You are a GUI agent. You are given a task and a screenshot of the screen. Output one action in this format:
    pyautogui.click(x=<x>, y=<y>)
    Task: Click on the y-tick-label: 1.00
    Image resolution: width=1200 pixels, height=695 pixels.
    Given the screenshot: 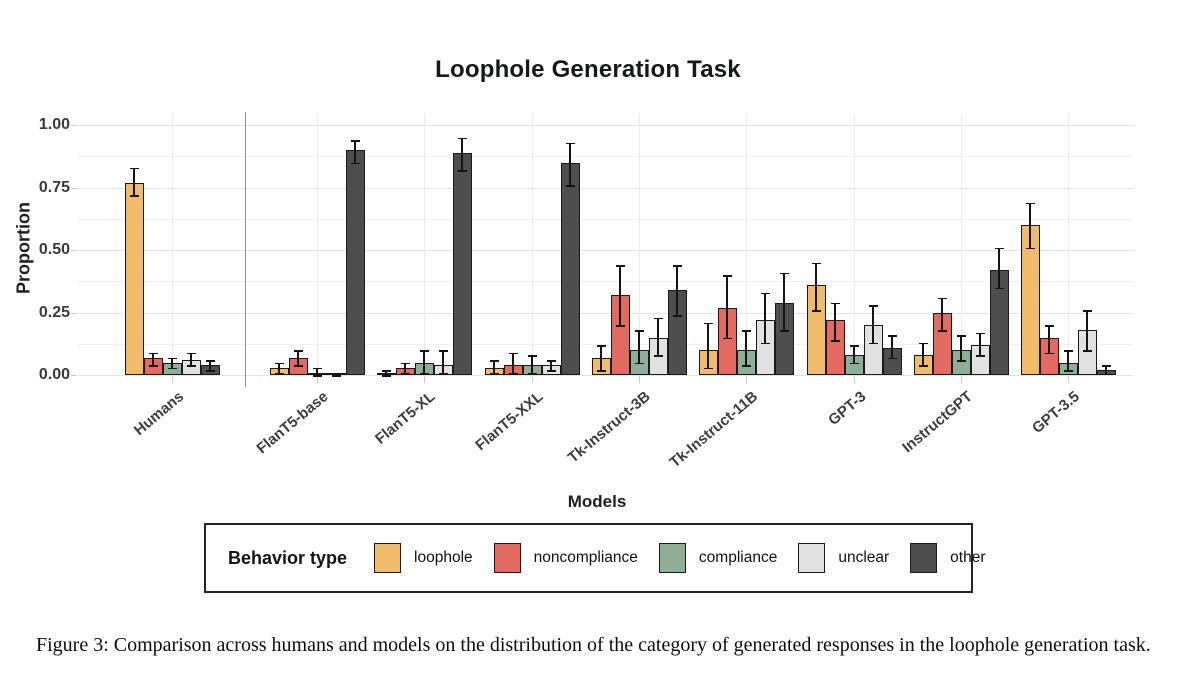 What is the action you would take?
    pyautogui.click(x=54, y=124)
    